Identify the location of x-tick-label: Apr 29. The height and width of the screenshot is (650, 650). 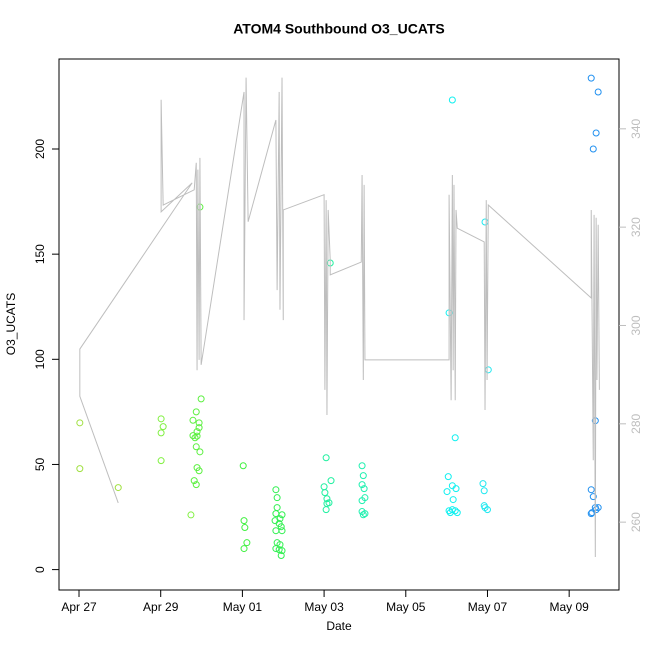
(161, 607).